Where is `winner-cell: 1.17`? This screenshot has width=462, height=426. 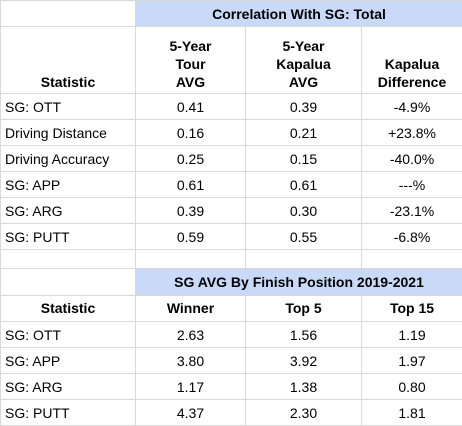
winner-cell: 1.17 is located at coordinates (191, 387).